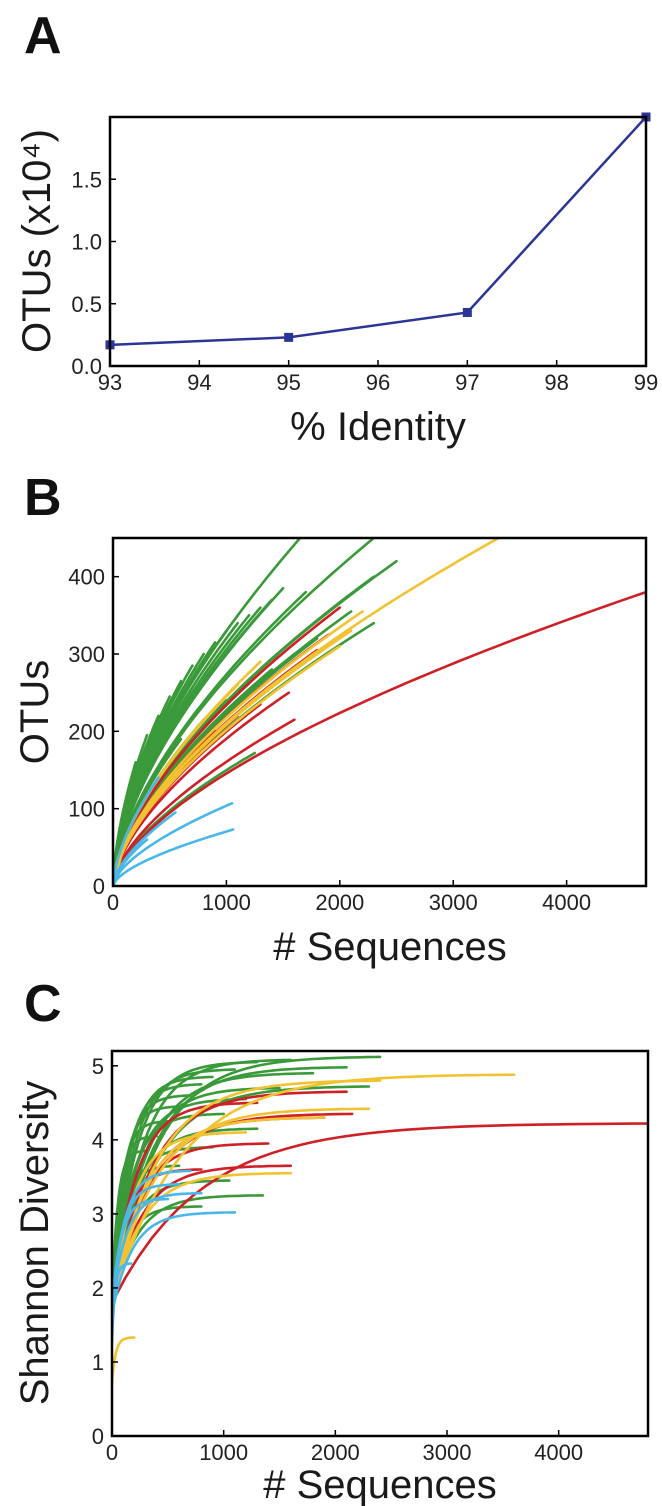 The width and height of the screenshot is (662, 1506). What do you see at coordinates (86, 809) in the screenshot?
I see `chart-b-y-tick-label: 100` at bounding box center [86, 809].